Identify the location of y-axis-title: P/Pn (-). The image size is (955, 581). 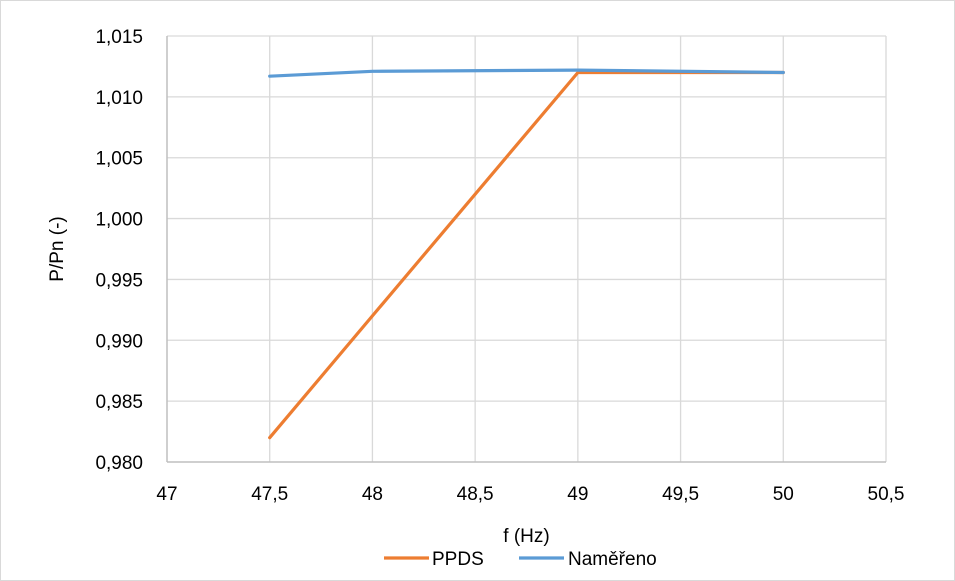
(57, 248).